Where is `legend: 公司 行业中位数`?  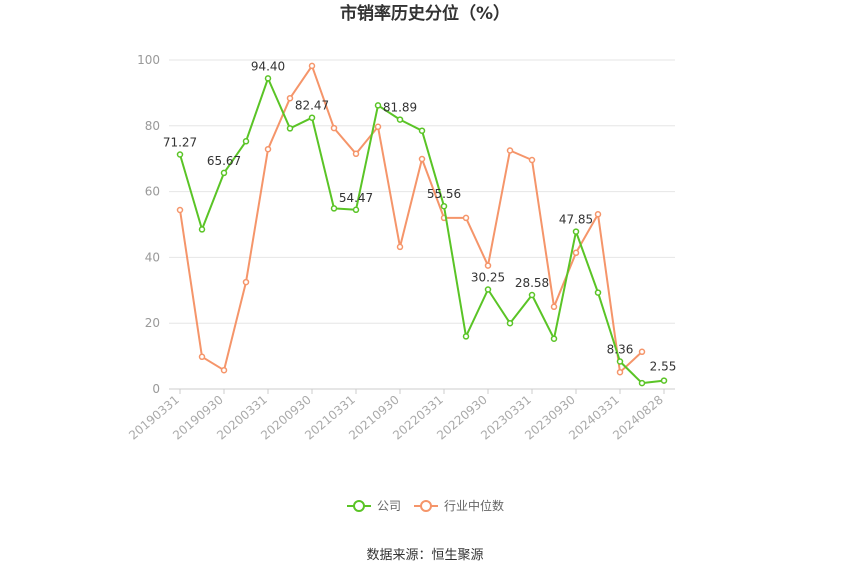 legend: 公司 行业中位数 is located at coordinates (425, 505).